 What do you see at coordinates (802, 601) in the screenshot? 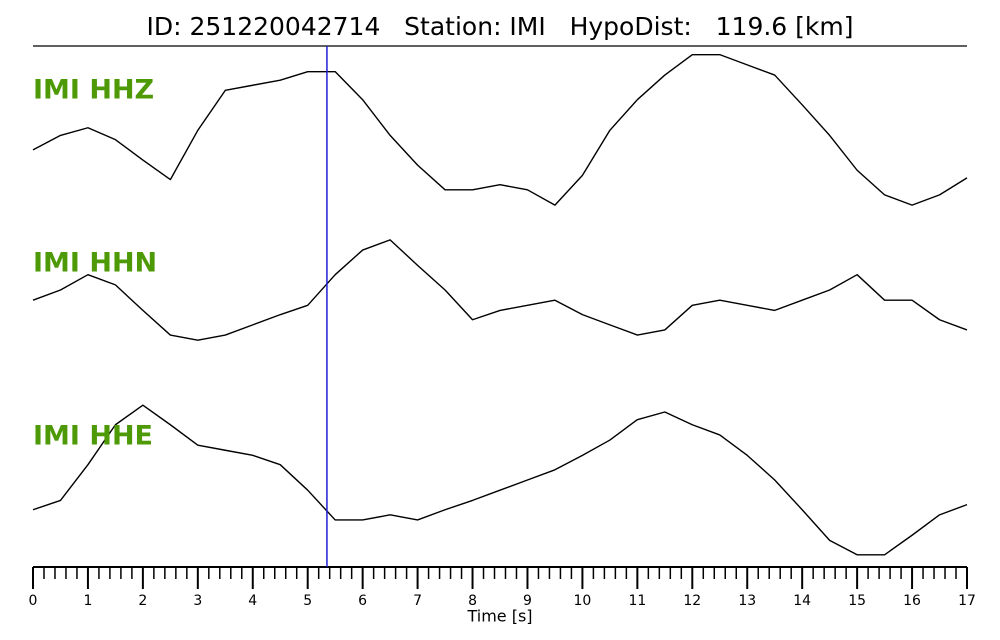
I see `x-tick-label: 14` at bounding box center [802, 601].